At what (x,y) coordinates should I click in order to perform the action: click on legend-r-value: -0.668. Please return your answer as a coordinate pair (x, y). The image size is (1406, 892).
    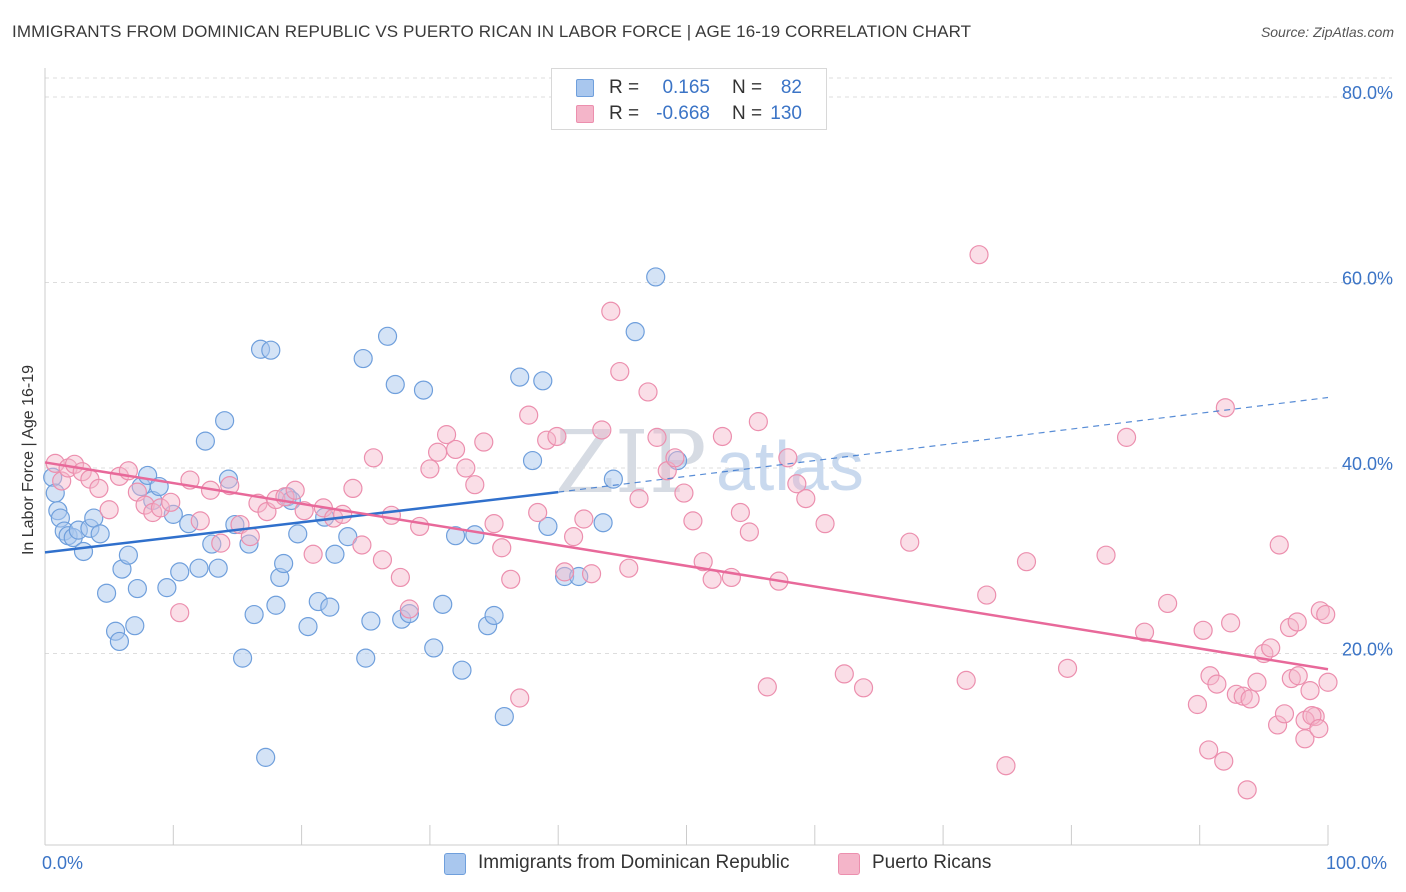
    Looking at the image, I should click on (683, 113).